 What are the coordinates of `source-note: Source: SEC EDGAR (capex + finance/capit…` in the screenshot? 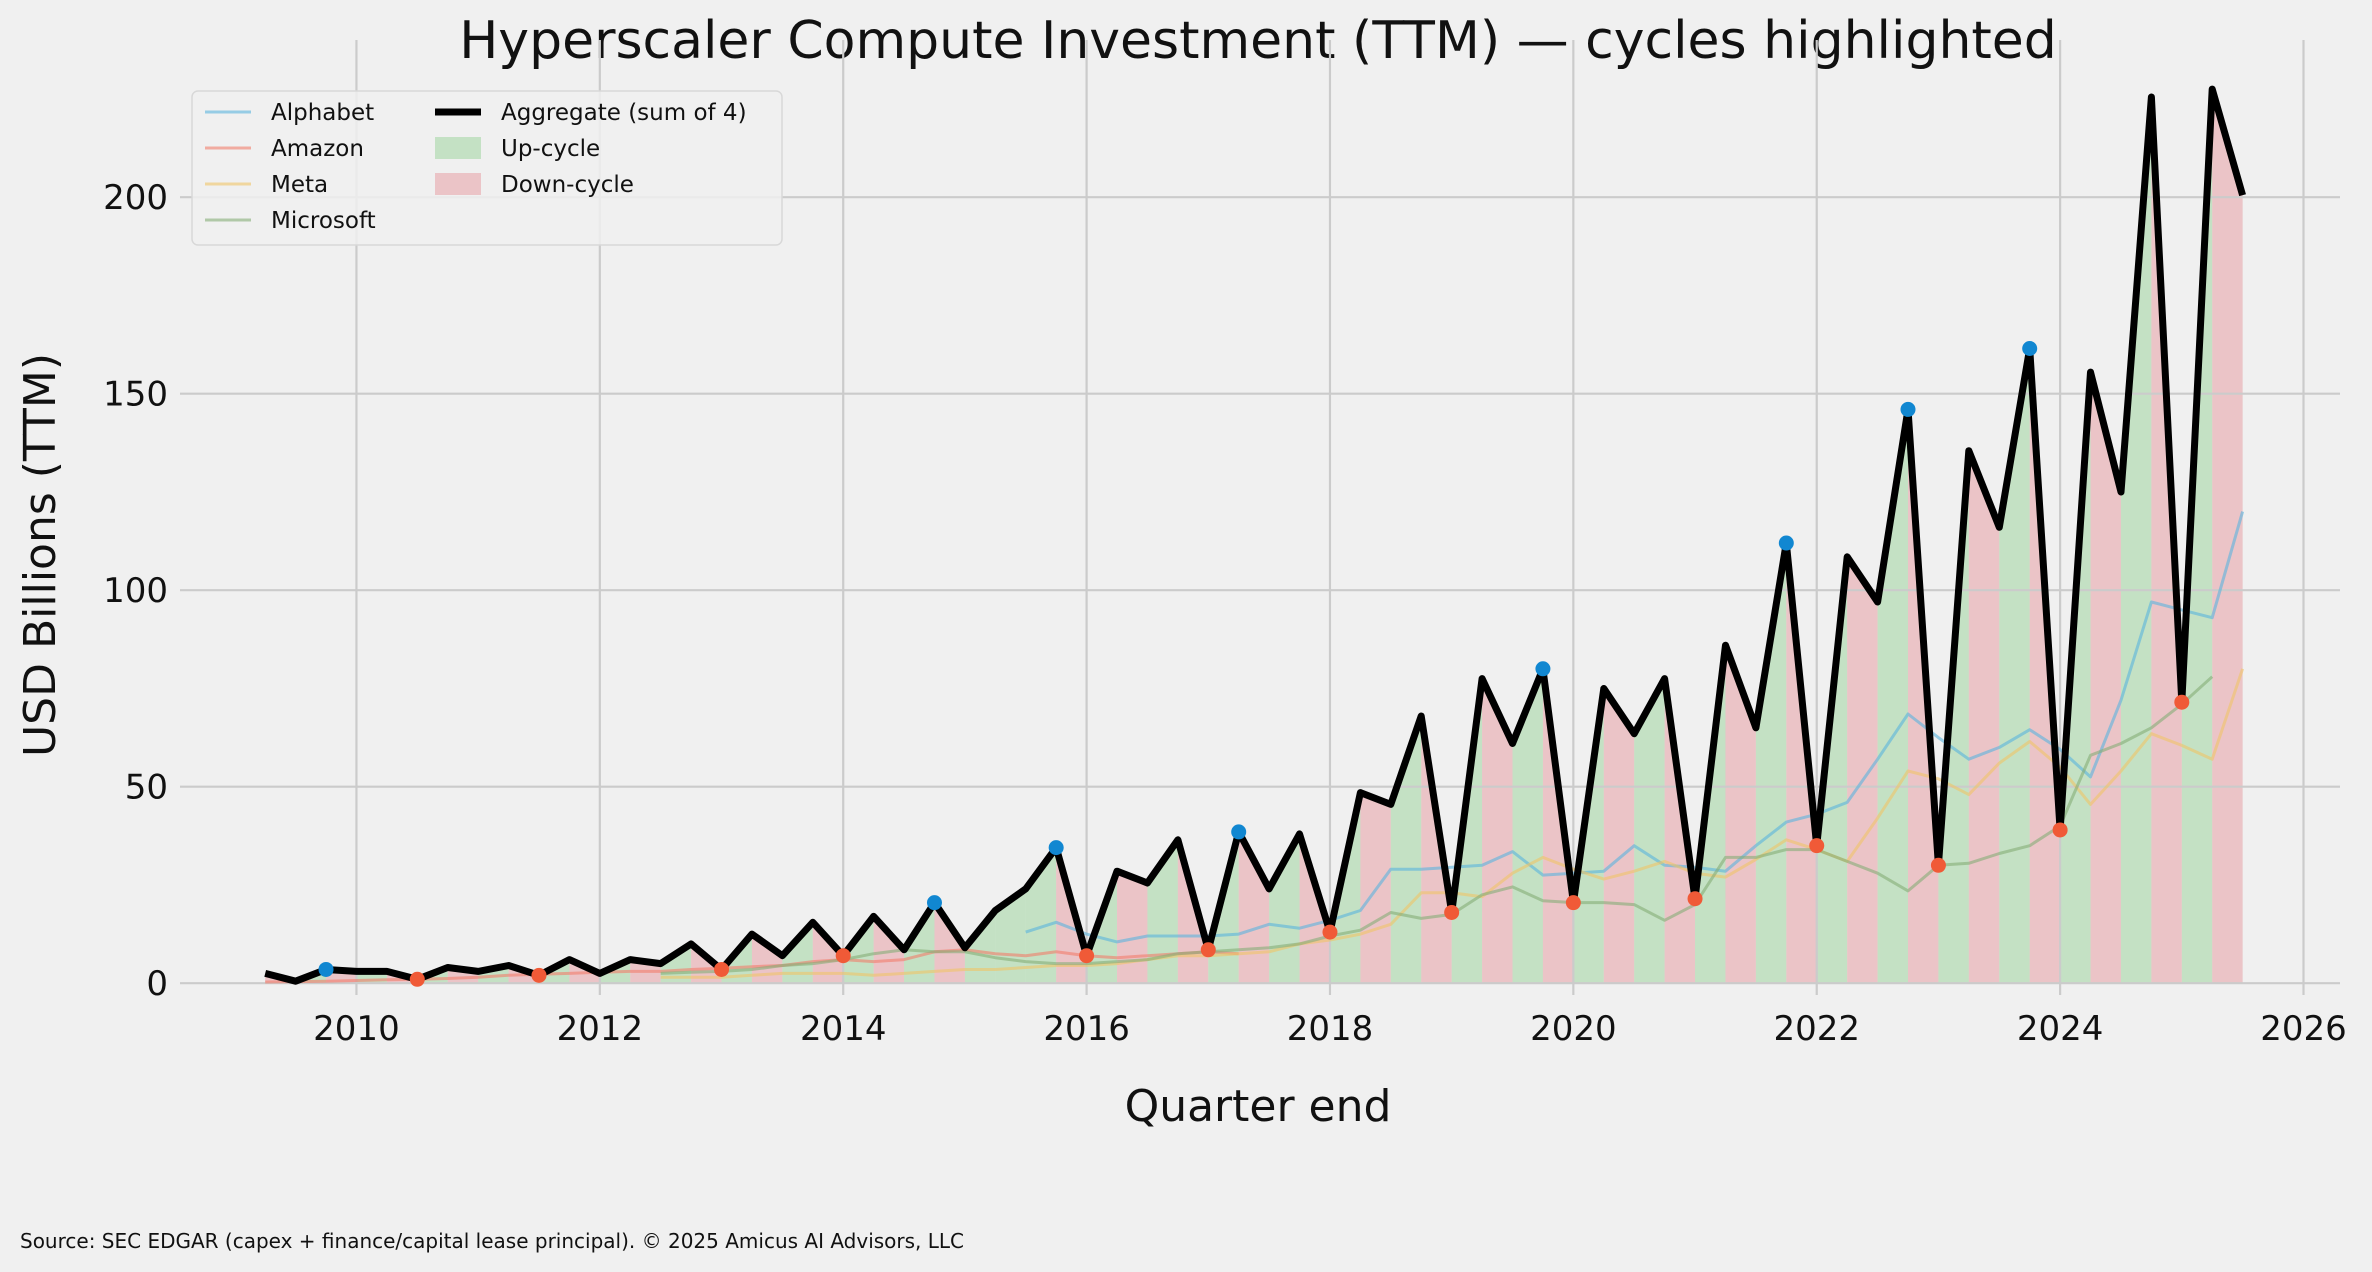 It's located at (492, 1241).